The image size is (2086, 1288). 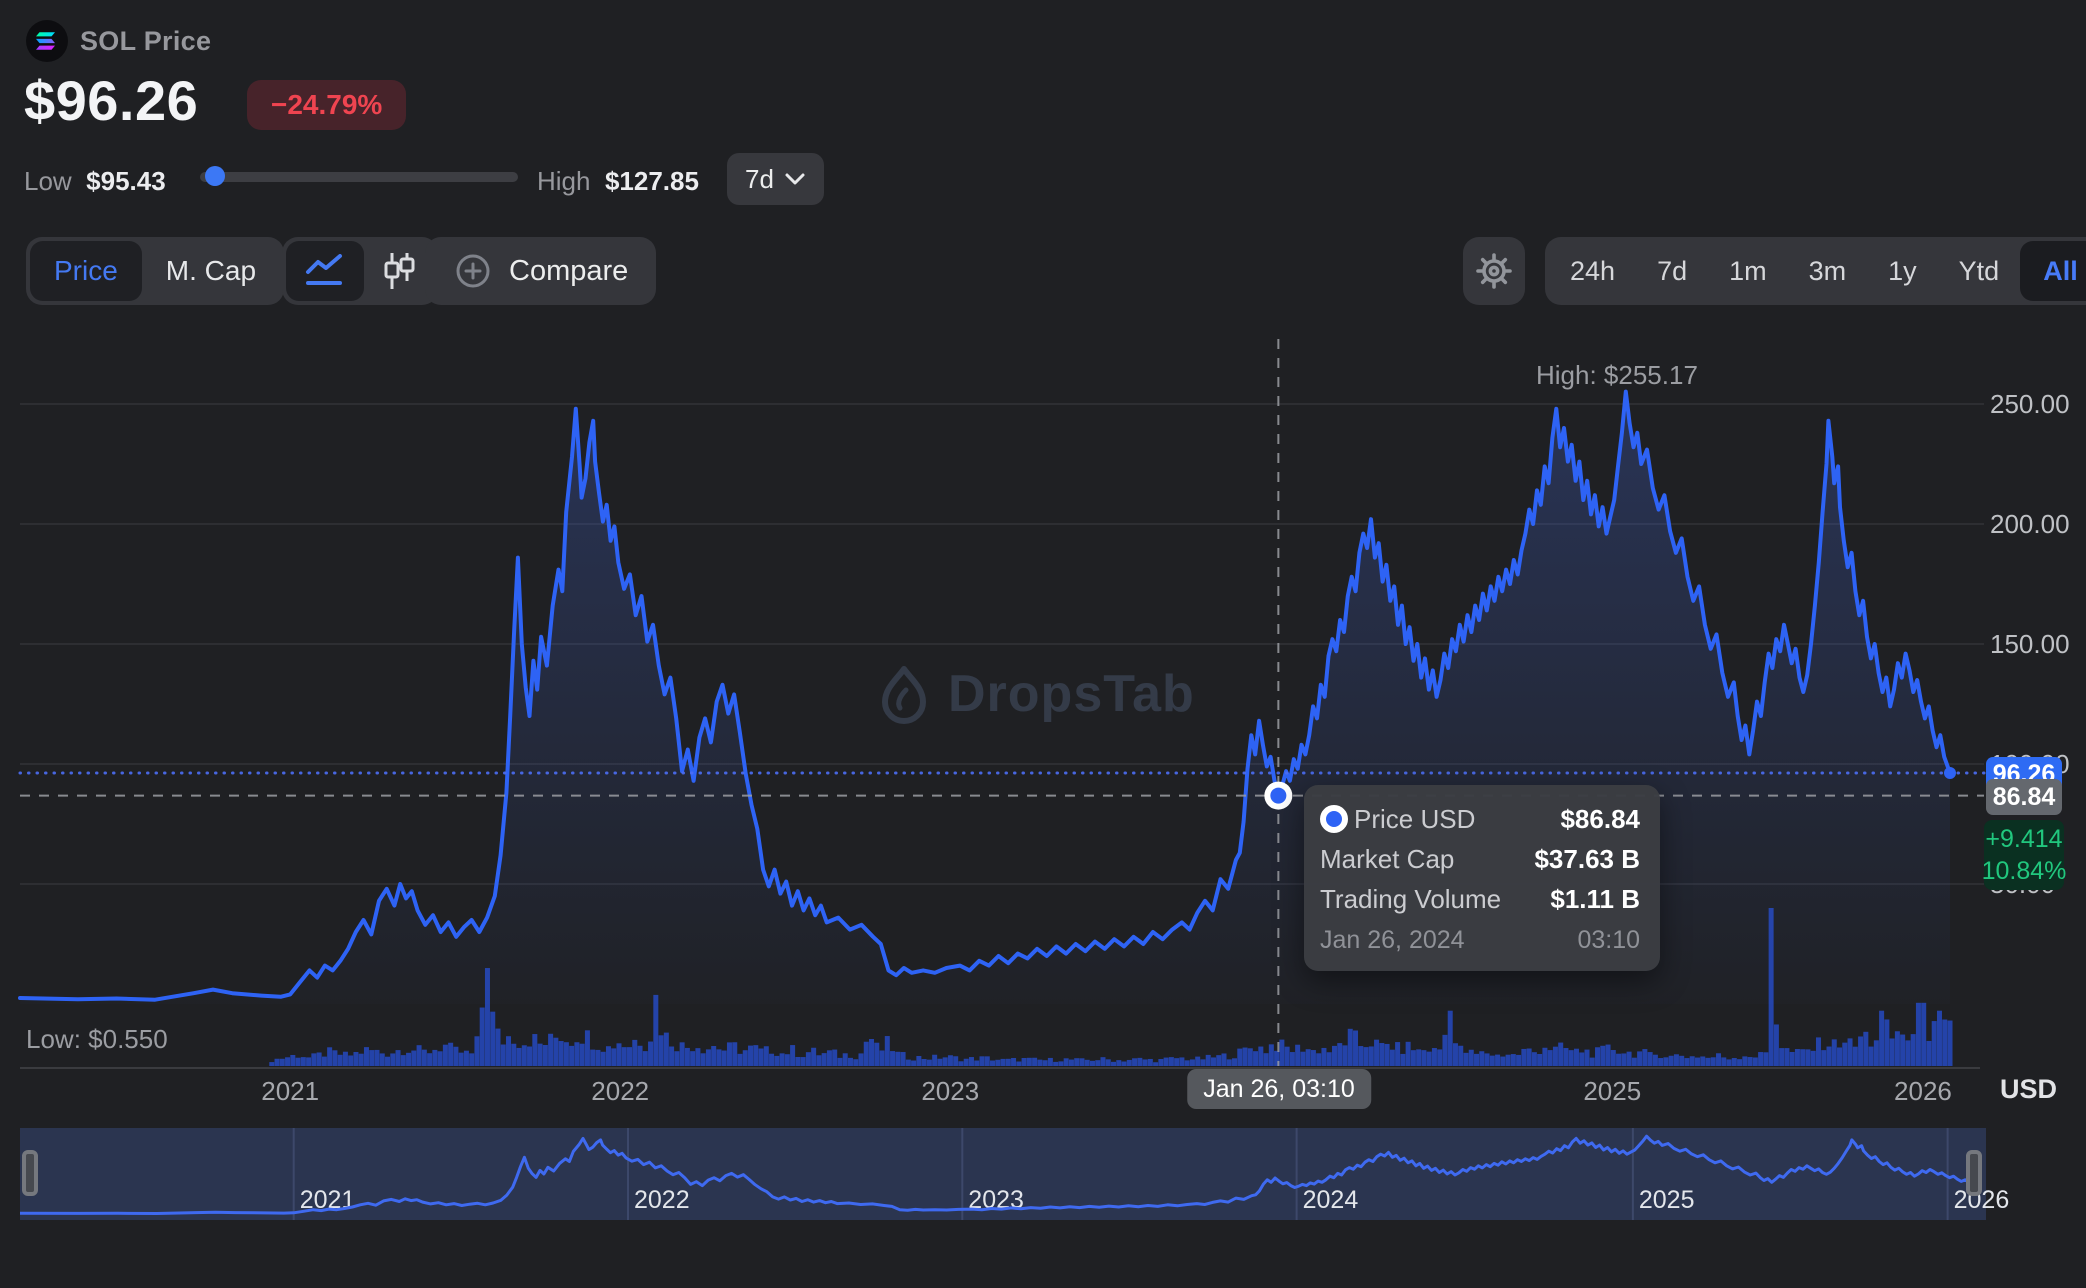 What do you see at coordinates (2024, 855) in the screenshot?
I see `price-diff-badge: +9.414 10.84%` at bounding box center [2024, 855].